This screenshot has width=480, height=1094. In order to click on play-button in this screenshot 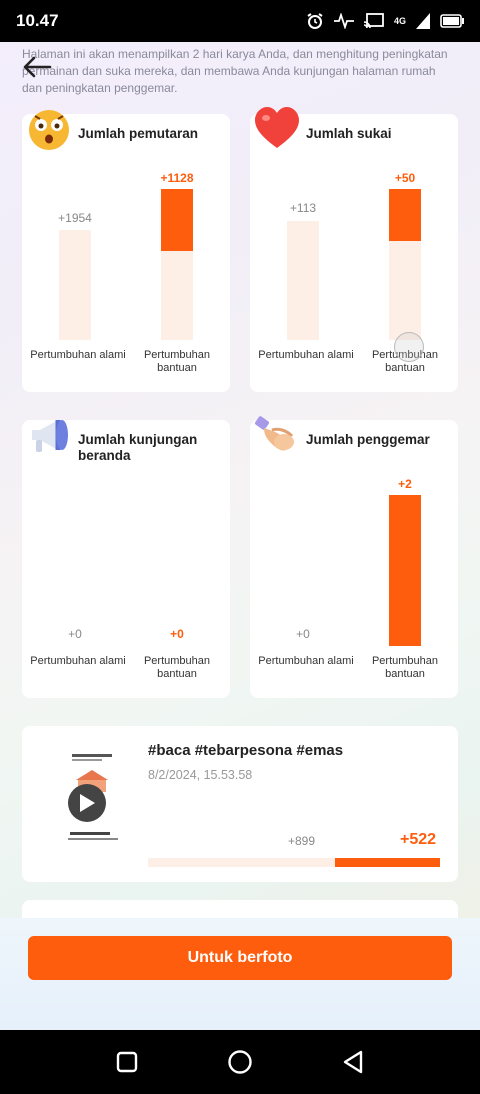, I will do `click(87, 803)`.